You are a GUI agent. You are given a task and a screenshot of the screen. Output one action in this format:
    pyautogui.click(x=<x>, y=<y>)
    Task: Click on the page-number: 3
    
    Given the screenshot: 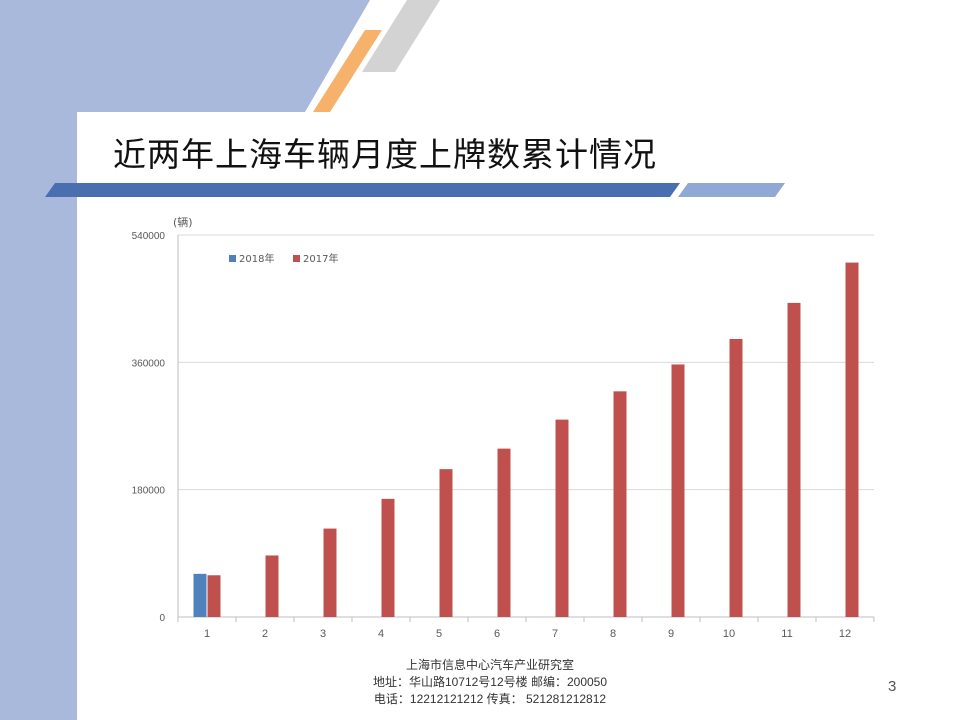 What is the action you would take?
    pyautogui.click(x=892, y=686)
    